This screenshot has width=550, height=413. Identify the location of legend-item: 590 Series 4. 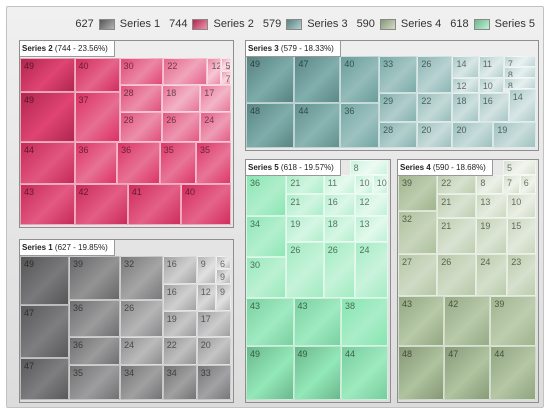
(399, 24).